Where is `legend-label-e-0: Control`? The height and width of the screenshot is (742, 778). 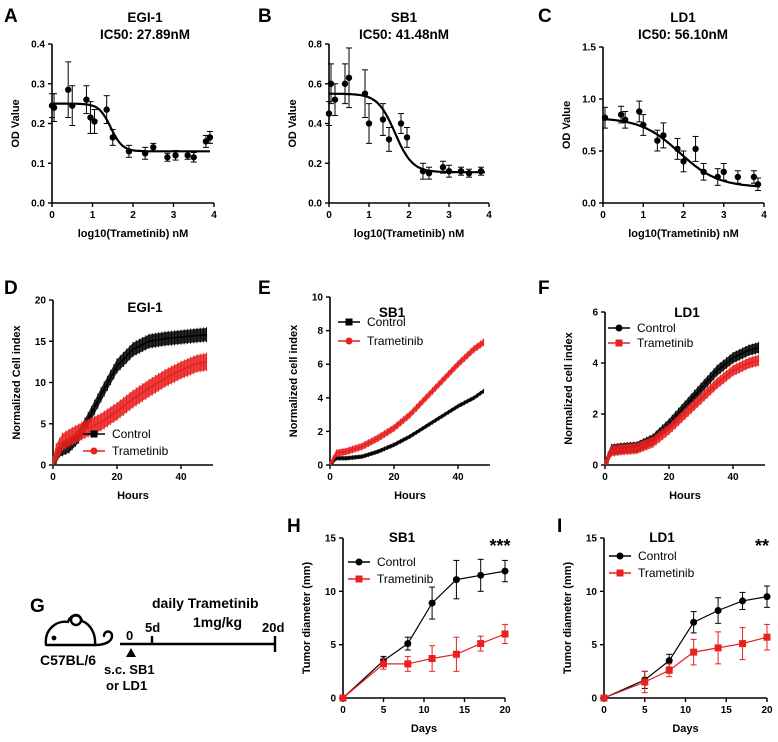 legend-label-e-0: Control is located at coordinates (386, 322).